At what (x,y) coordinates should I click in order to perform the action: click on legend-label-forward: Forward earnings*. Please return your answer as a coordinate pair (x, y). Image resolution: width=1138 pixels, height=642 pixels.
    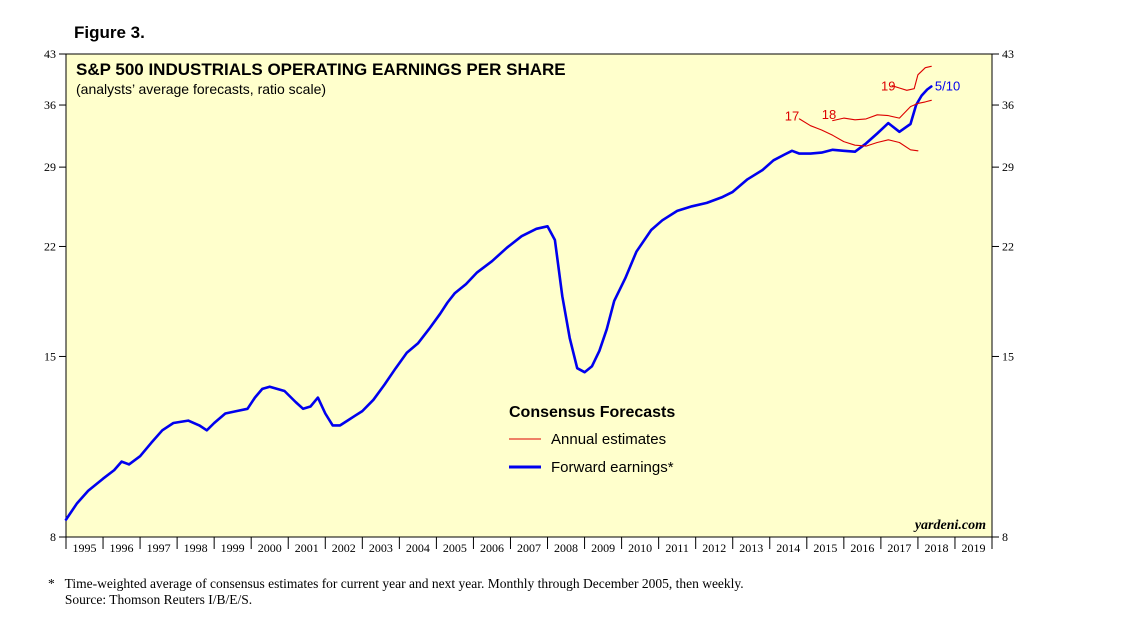
    Looking at the image, I should click on (612, 467).